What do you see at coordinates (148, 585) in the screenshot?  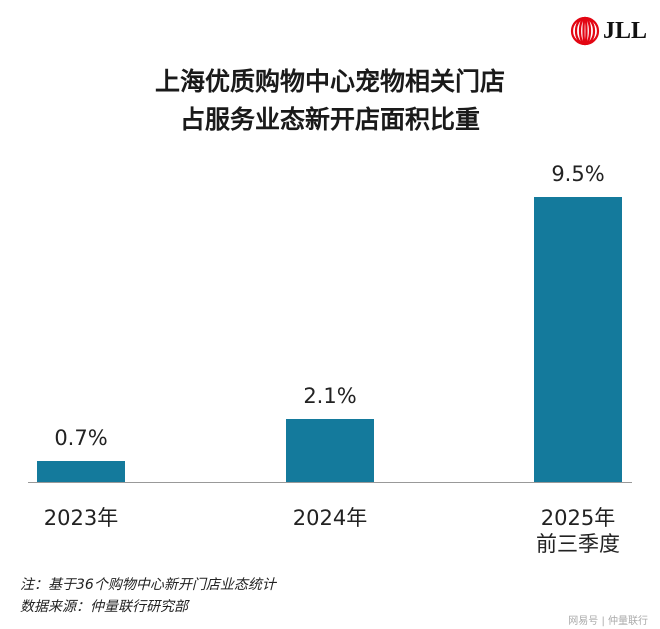 I see `chart-note: 注：基于36个购物中心新开门店业态统计` at bounding box center [148, 585].